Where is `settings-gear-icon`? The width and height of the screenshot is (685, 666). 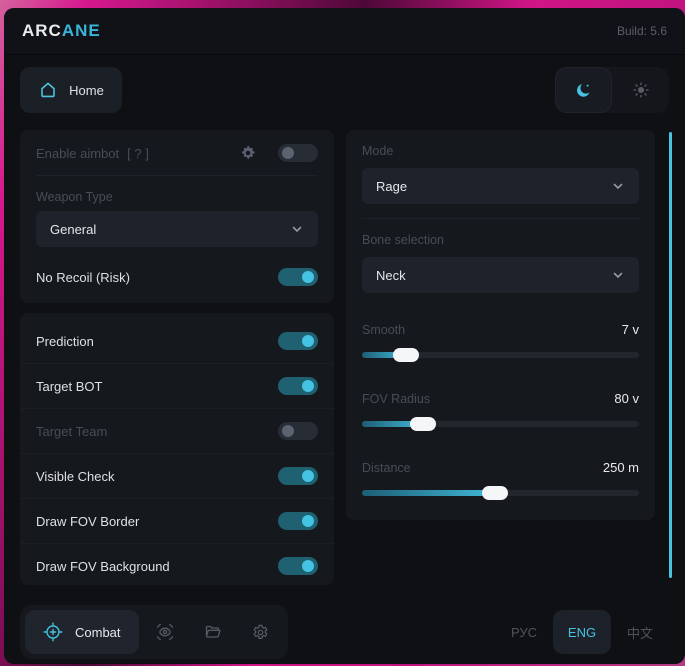 settings-gear-icon is located at coordinates (260, 632).